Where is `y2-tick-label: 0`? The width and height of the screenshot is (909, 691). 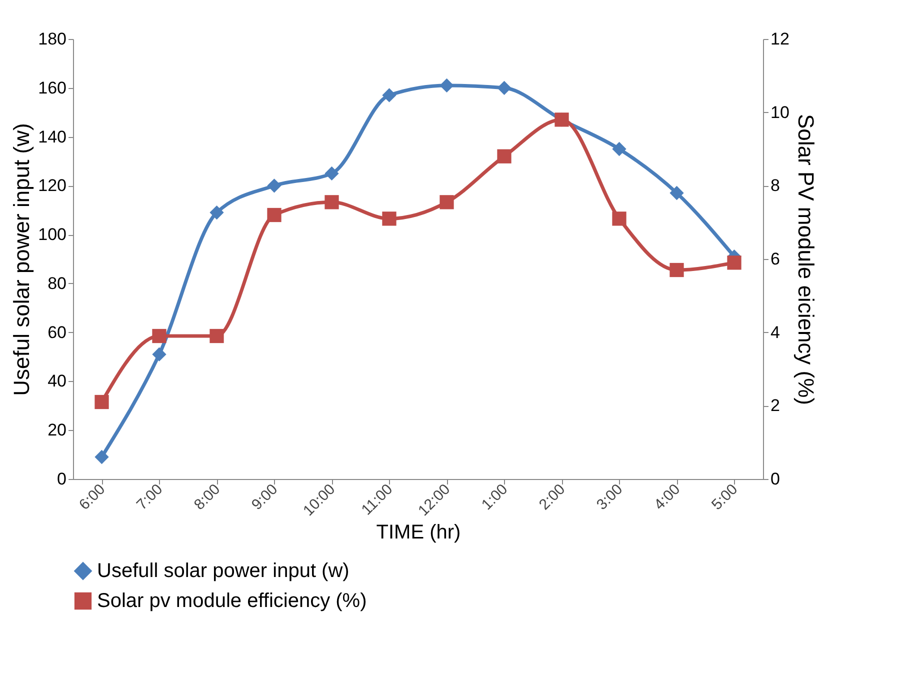
y2-tick-label: 0 is located at coordinates (775, 479).